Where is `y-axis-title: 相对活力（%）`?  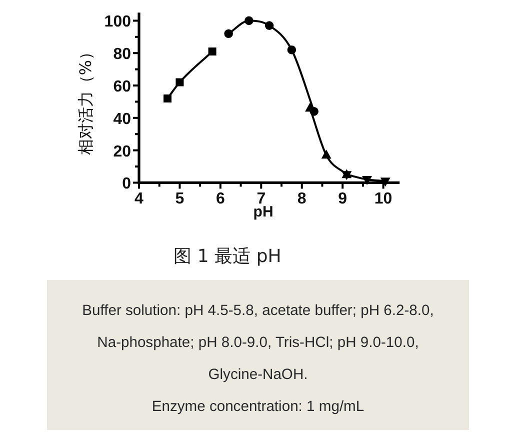 y-axis-title: 相对活力（%） is located at coordinates (85, 100).